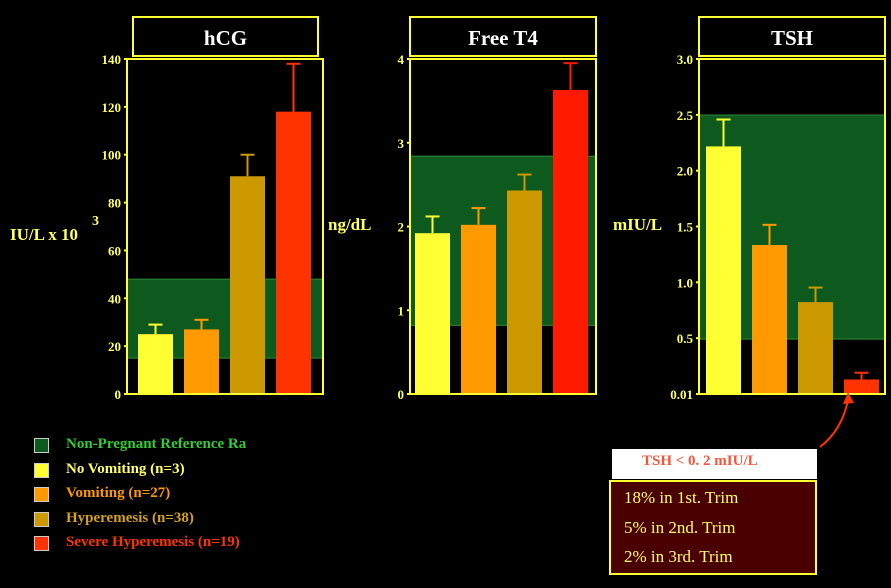 The width and height of the screenshot is (891, 588). Describe the element at coordinates (44, 234) in the screenshot. I see `y-axis-label: IU/L x 10` at that location.